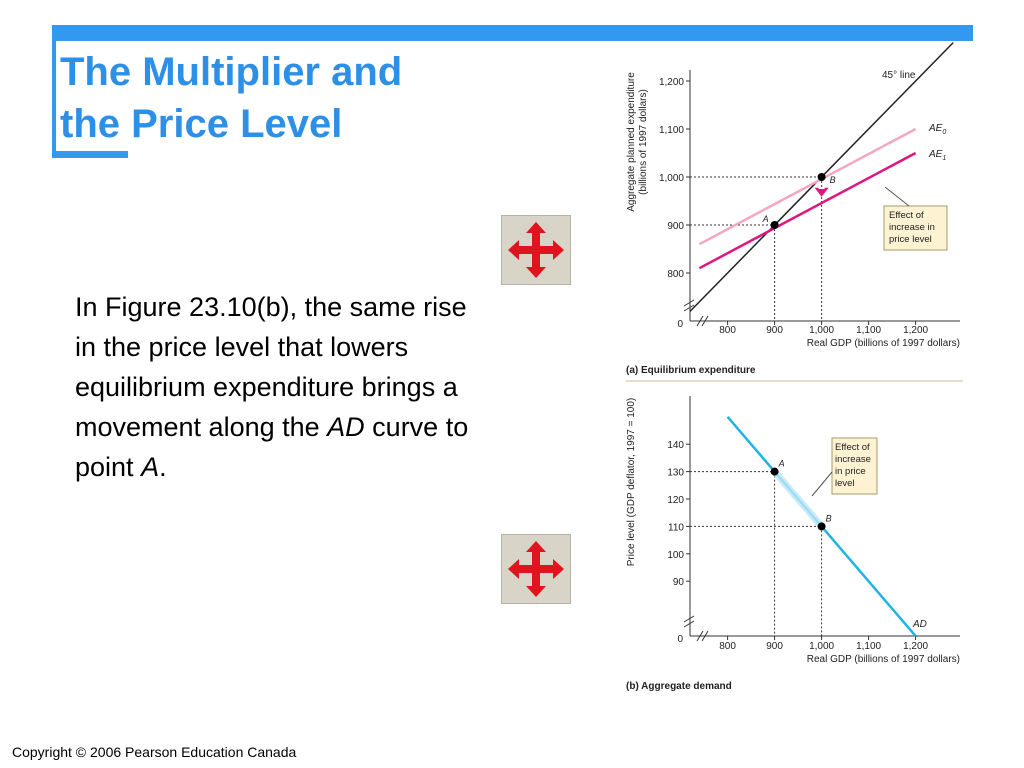  I want to click on panel-a-ae0-label: AE0, so click(937, 129).